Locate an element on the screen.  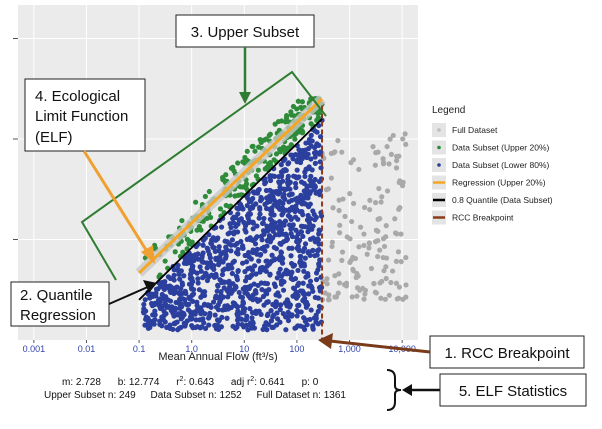
stat-adj-r2: : 0.641 is located at coordinates (269, 382).